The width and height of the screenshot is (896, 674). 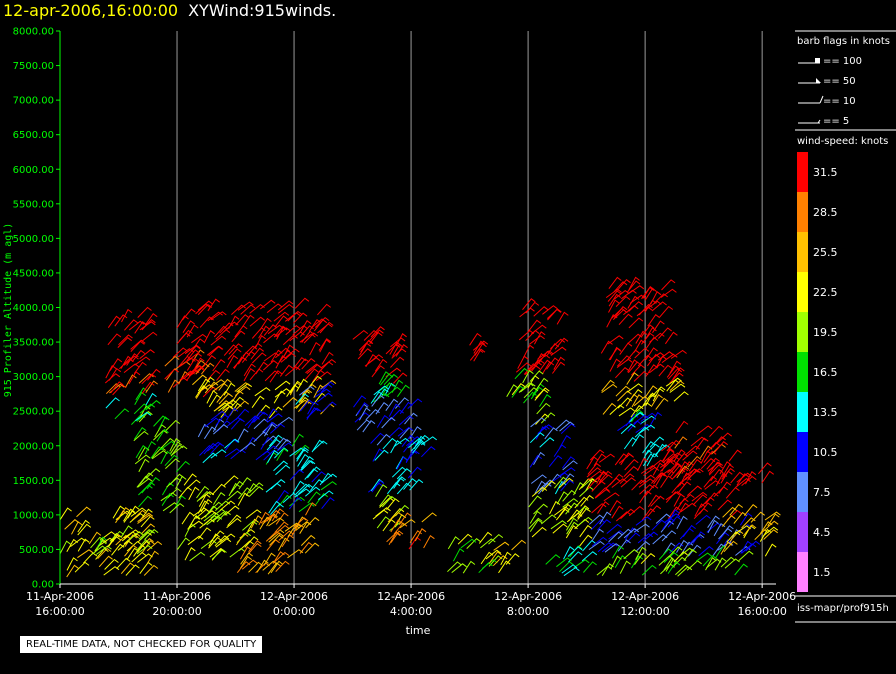 What do you see at coordinates (825, 292) in the screenshot?
I see `colorbar-label: 22.5` at bounding box center [825, 292].